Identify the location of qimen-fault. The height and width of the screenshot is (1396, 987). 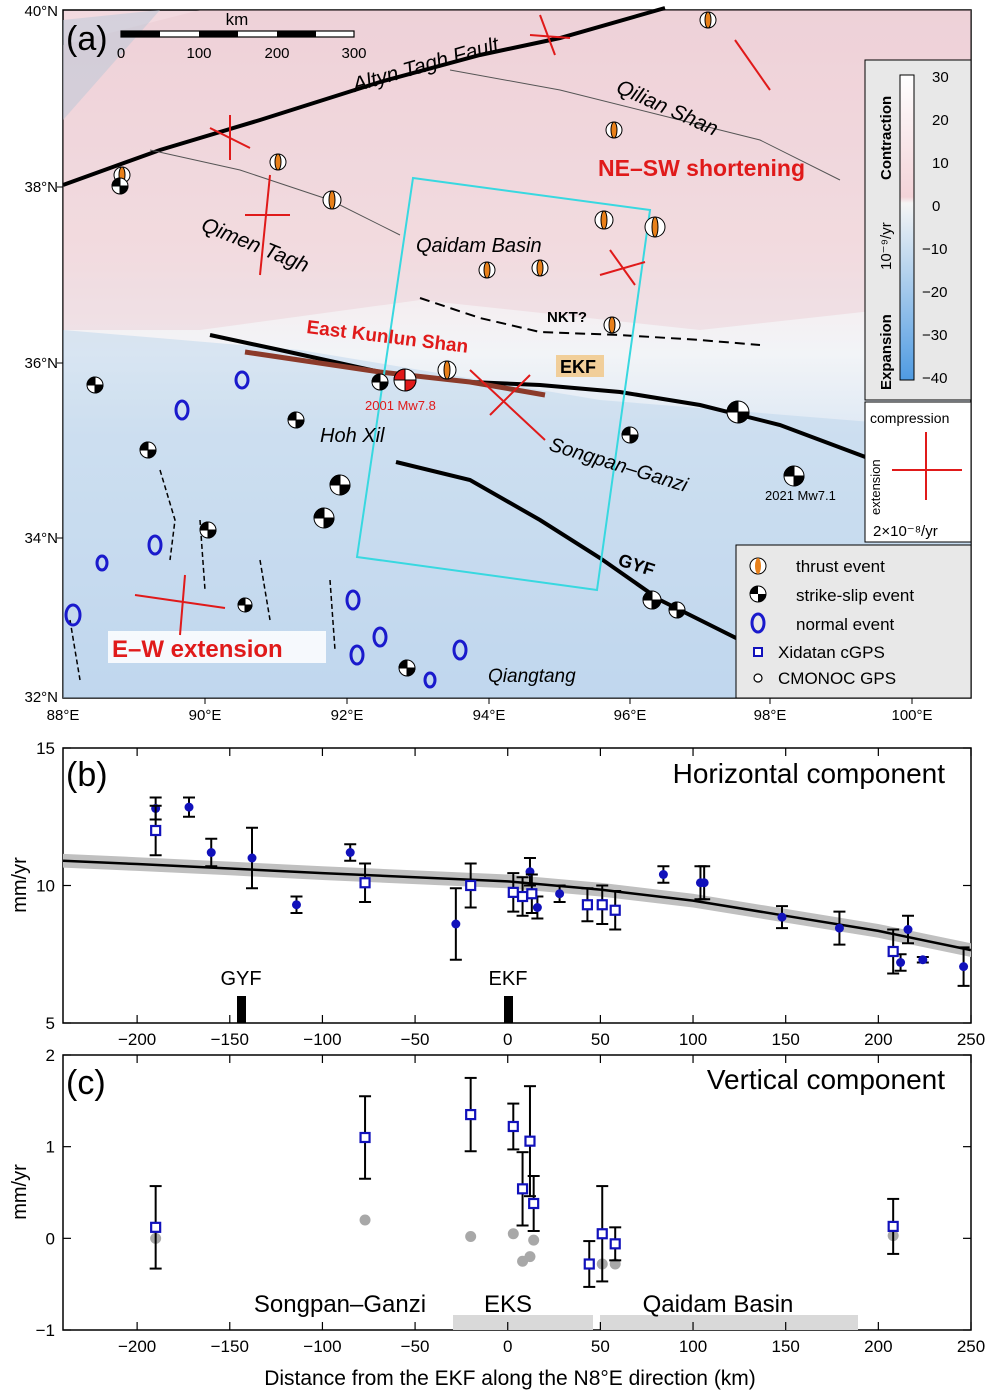
(275, 192).